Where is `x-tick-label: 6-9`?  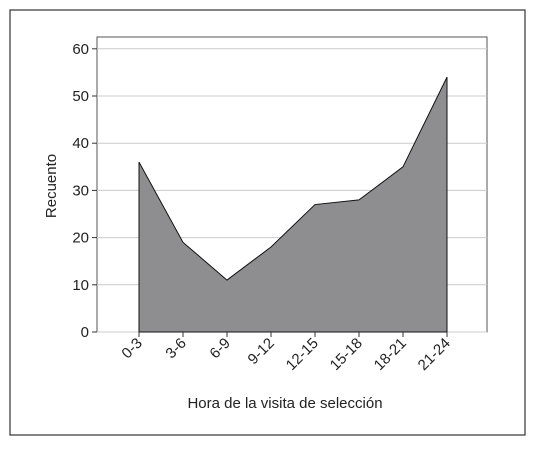
x-tick-label: 6-9 is located at coordinates (219, 348).